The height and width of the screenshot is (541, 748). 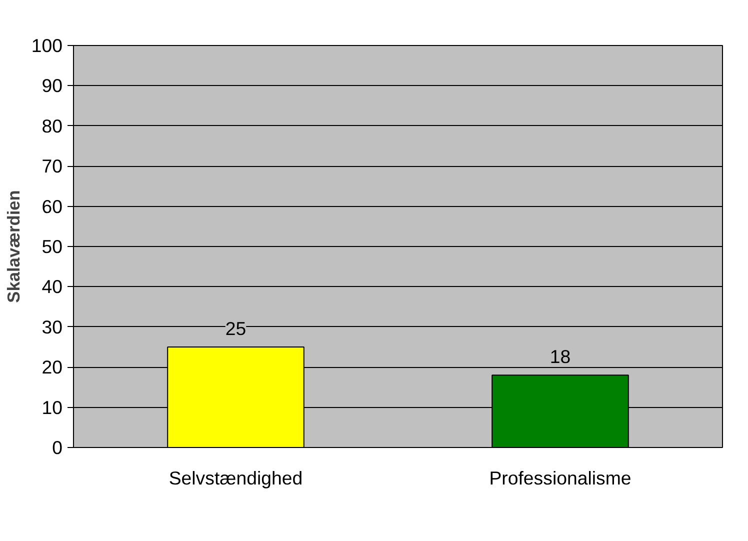 What do you see at coordinates (235, 328) in the screenshot?
I see `data-label: 25` at bounding box center [235, 328].